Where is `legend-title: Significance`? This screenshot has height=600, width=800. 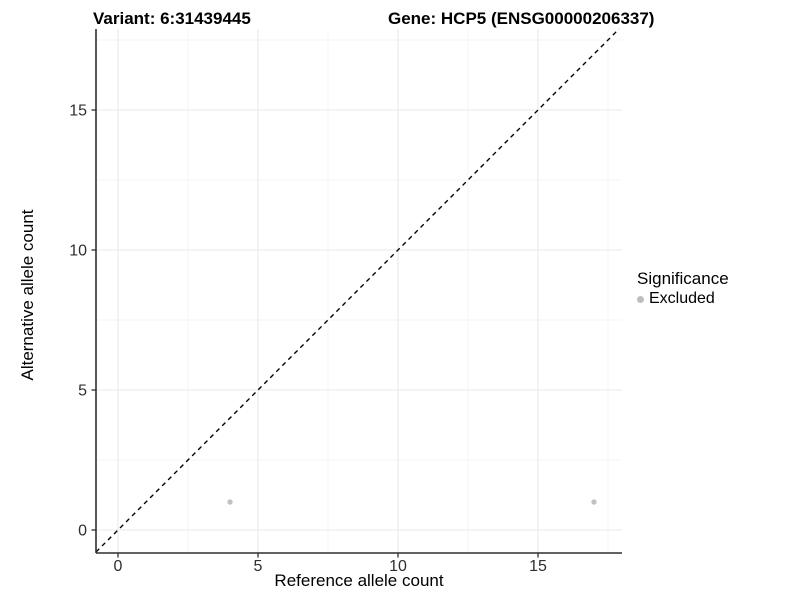 legend-title: Significance is located at coordinates (683, 278).